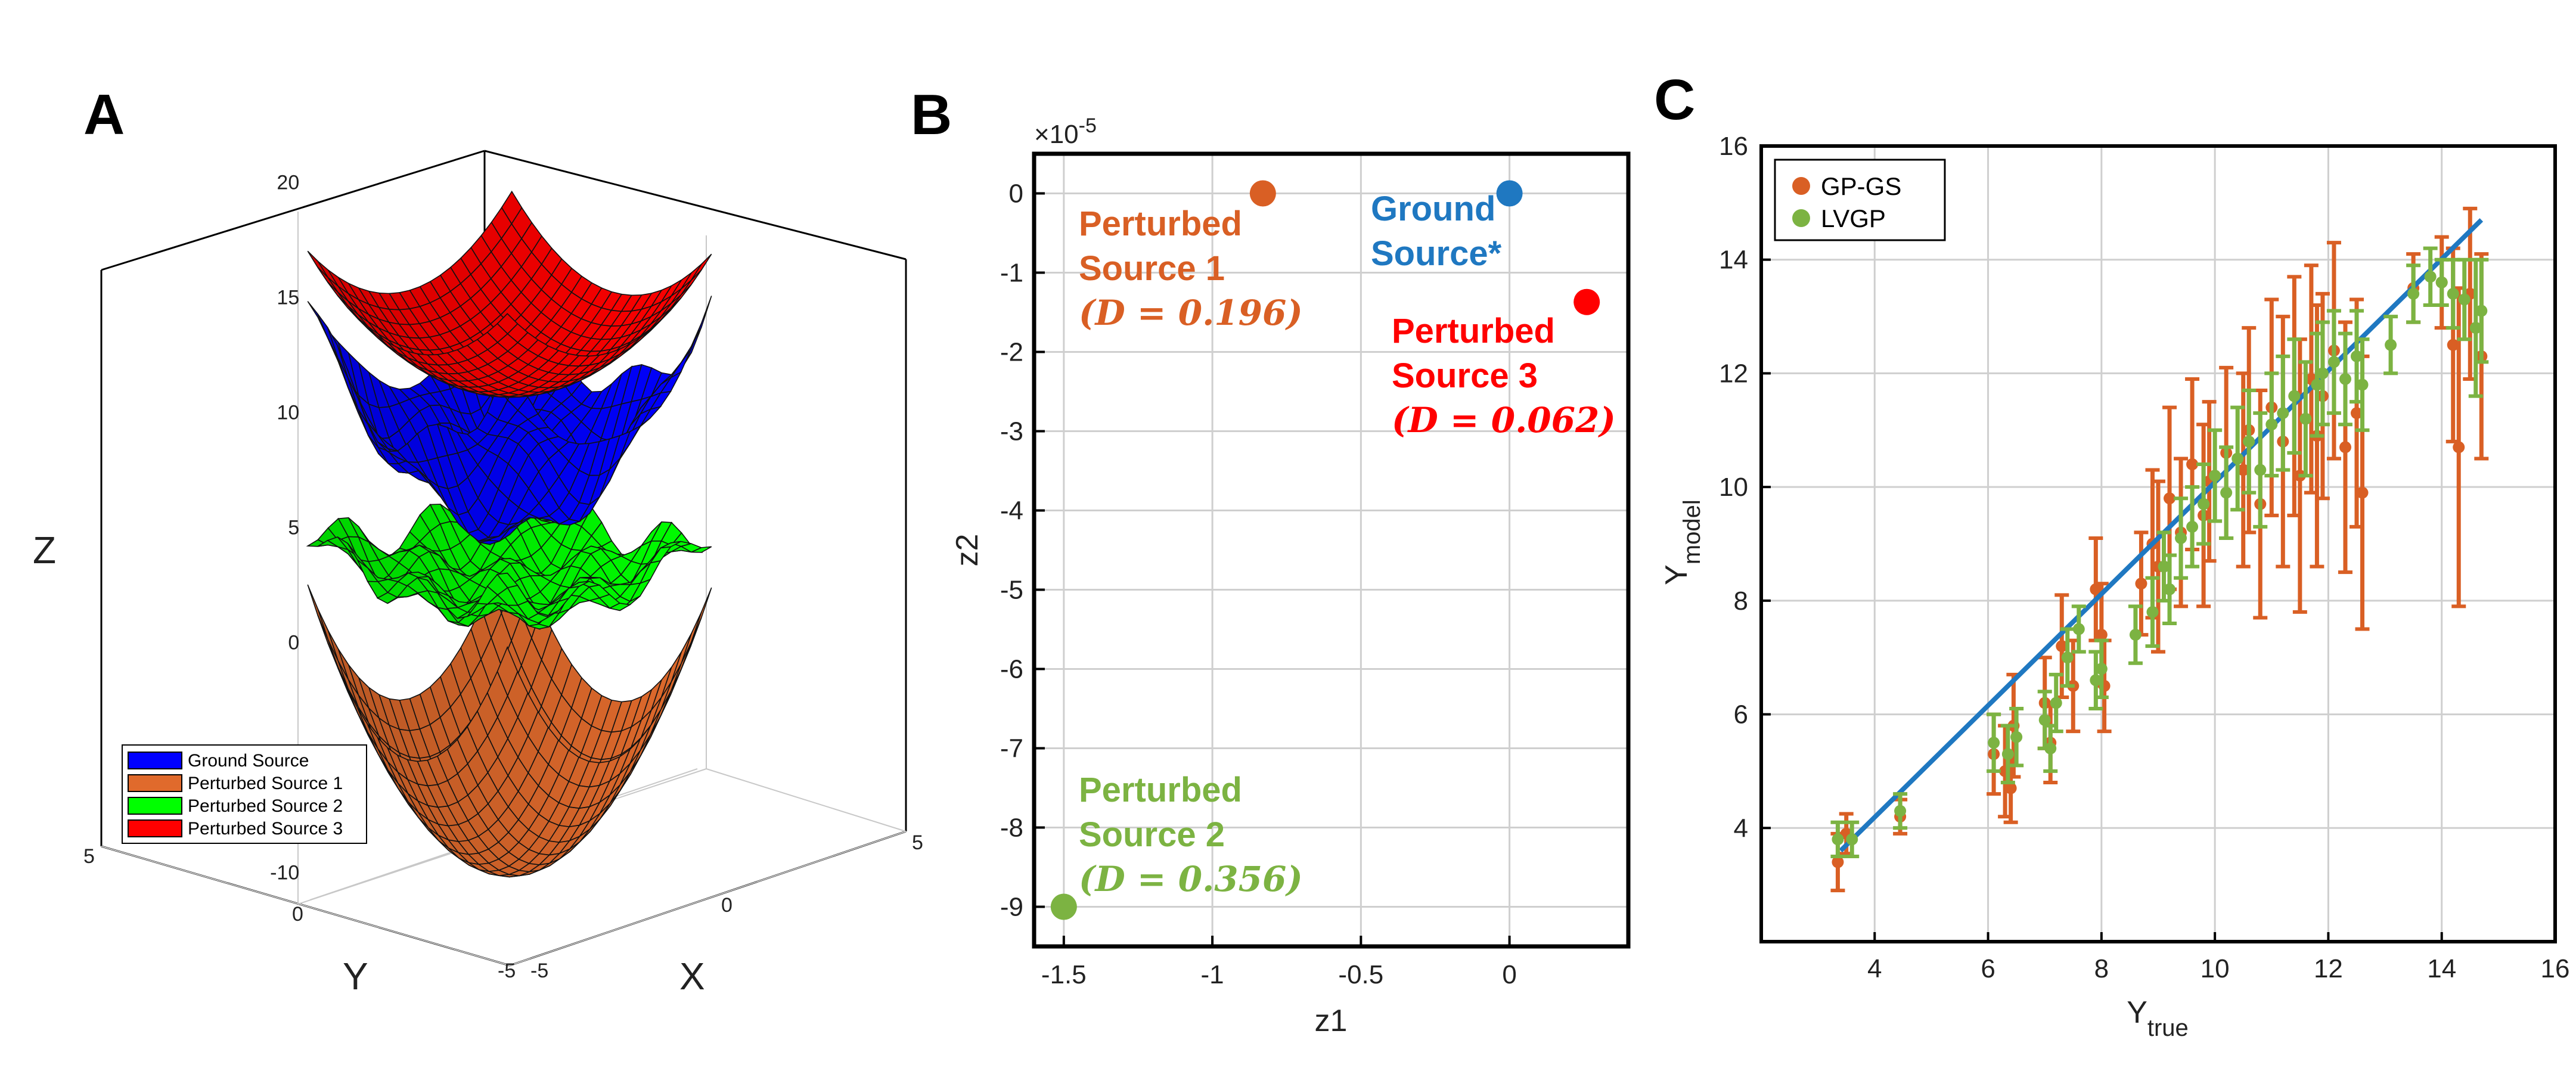  What do you see at coordinates (1012, 273) in the screenshot?
I see `panel-b-y-tick: -1` at bounding box center [1012, 273].